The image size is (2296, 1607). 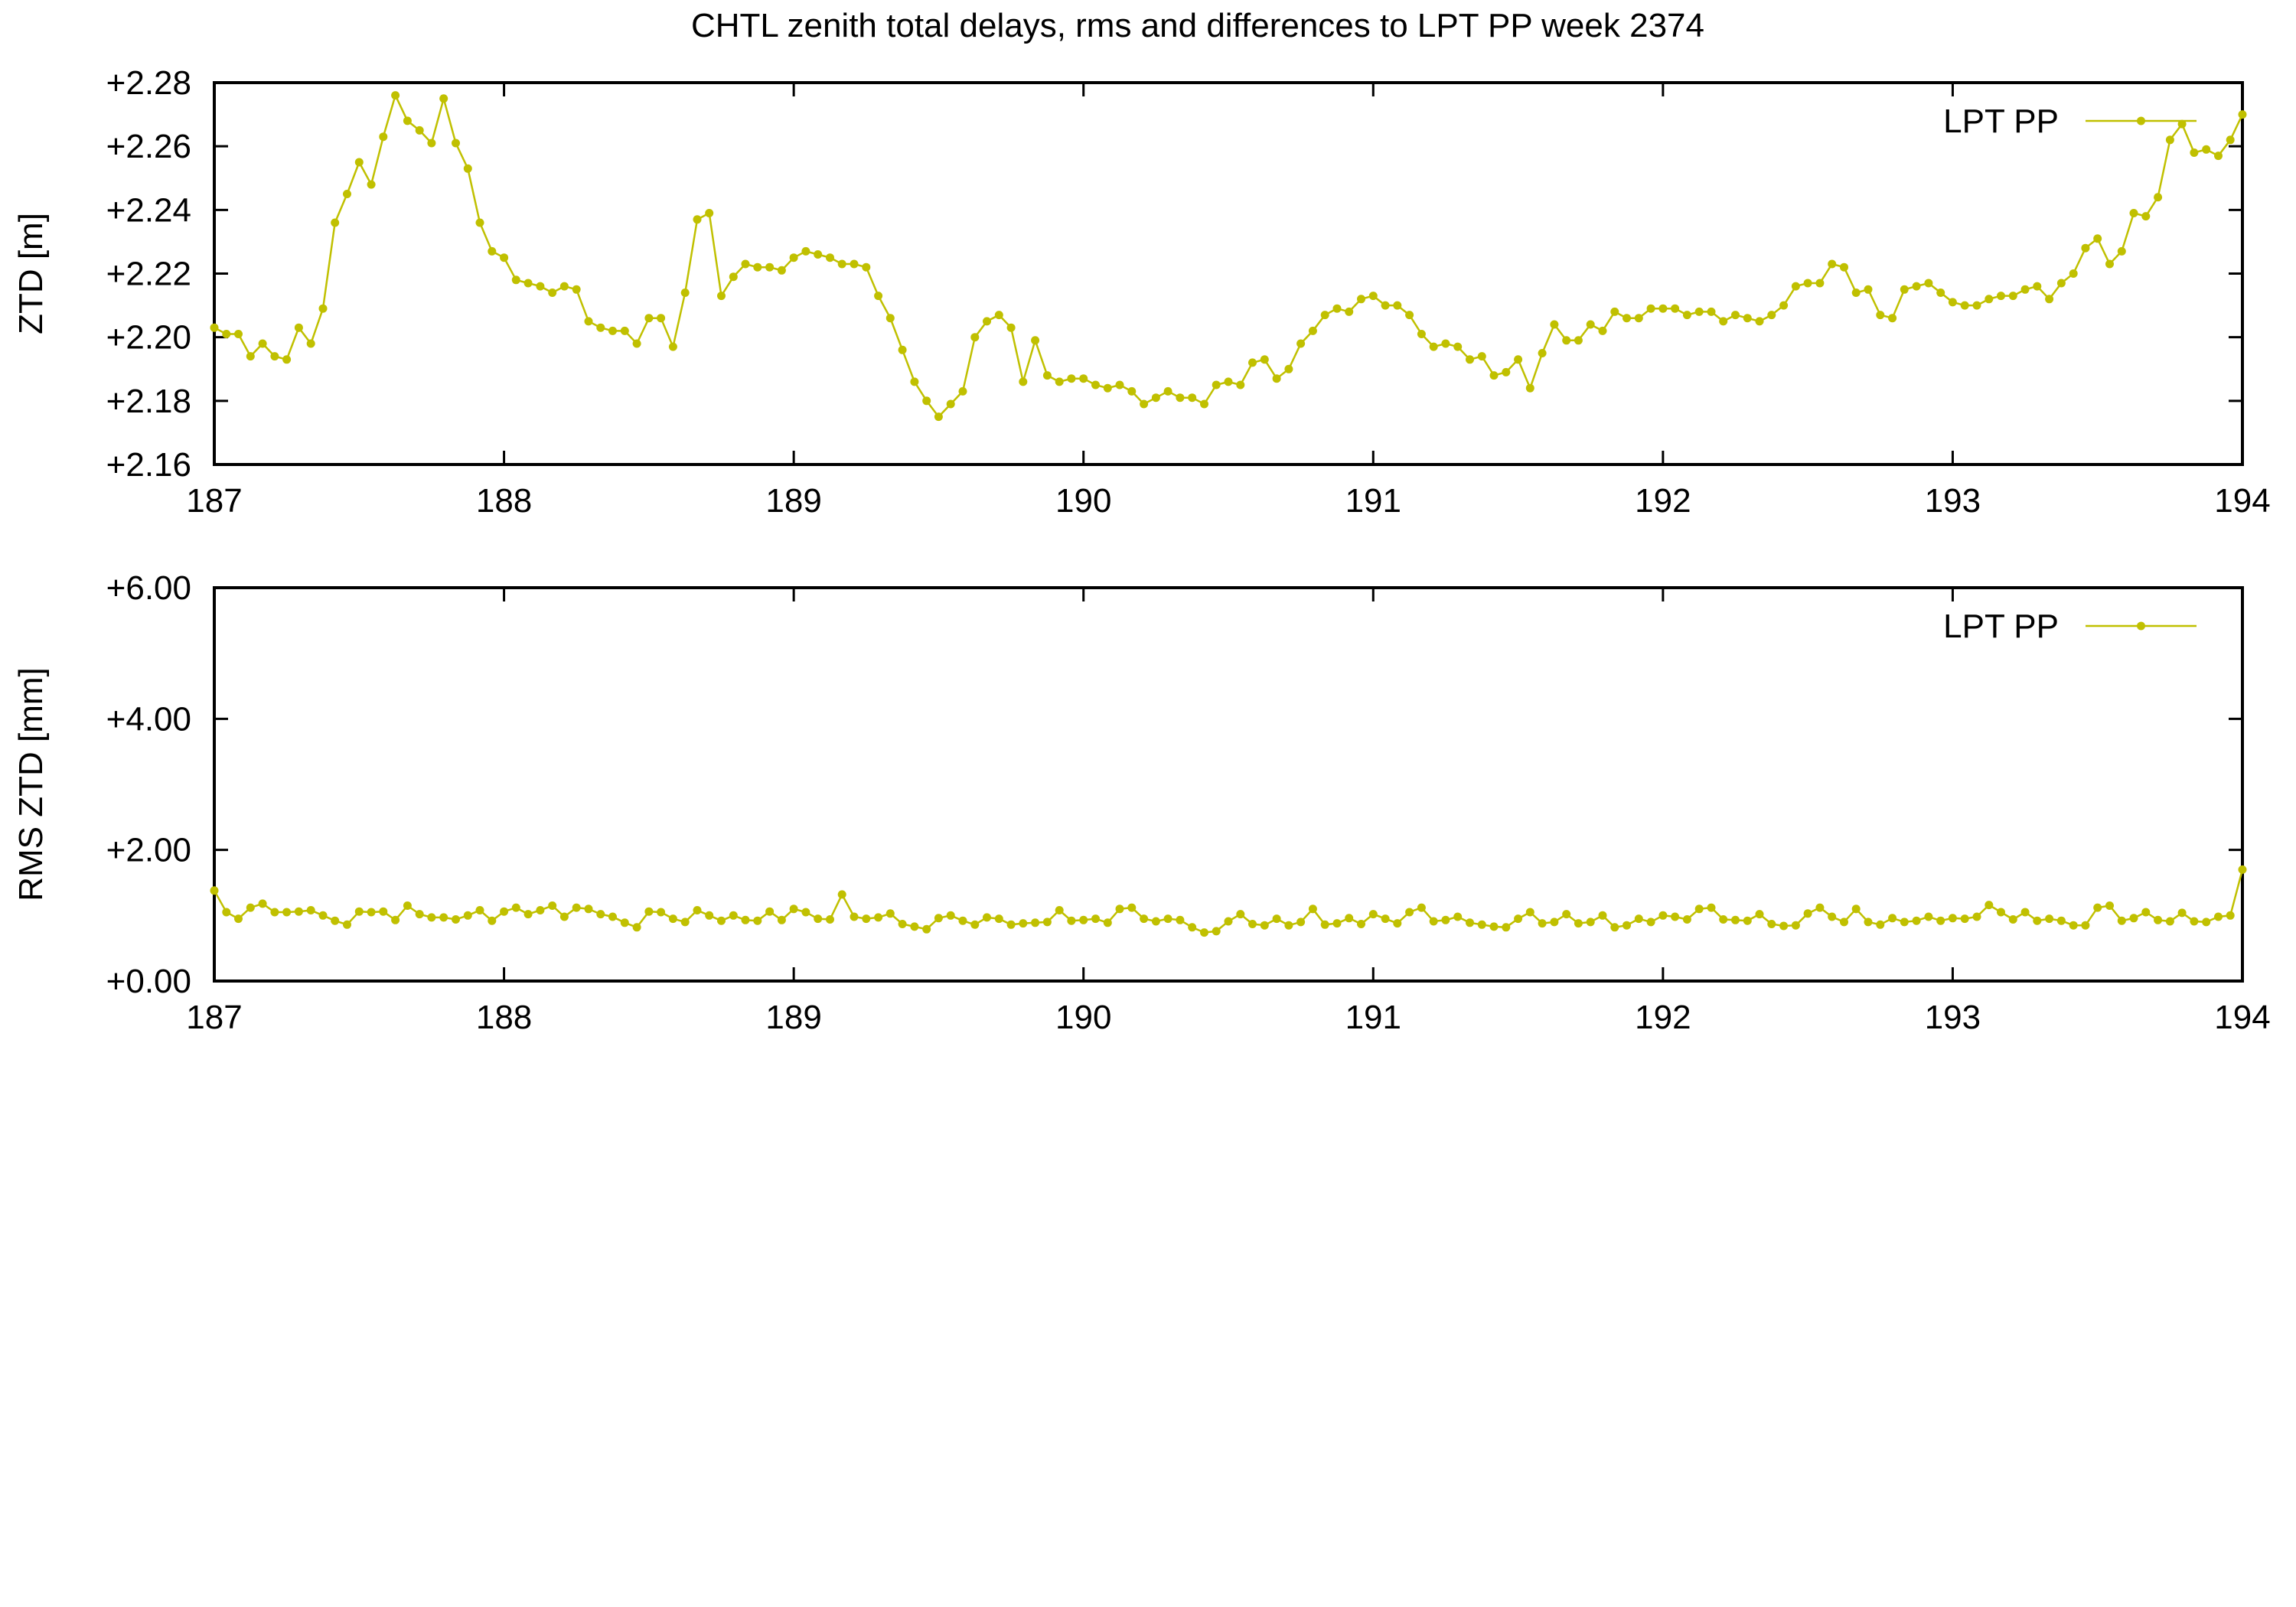 I want to click on y-tick-label: +2.26, so click(x=148, y=146).